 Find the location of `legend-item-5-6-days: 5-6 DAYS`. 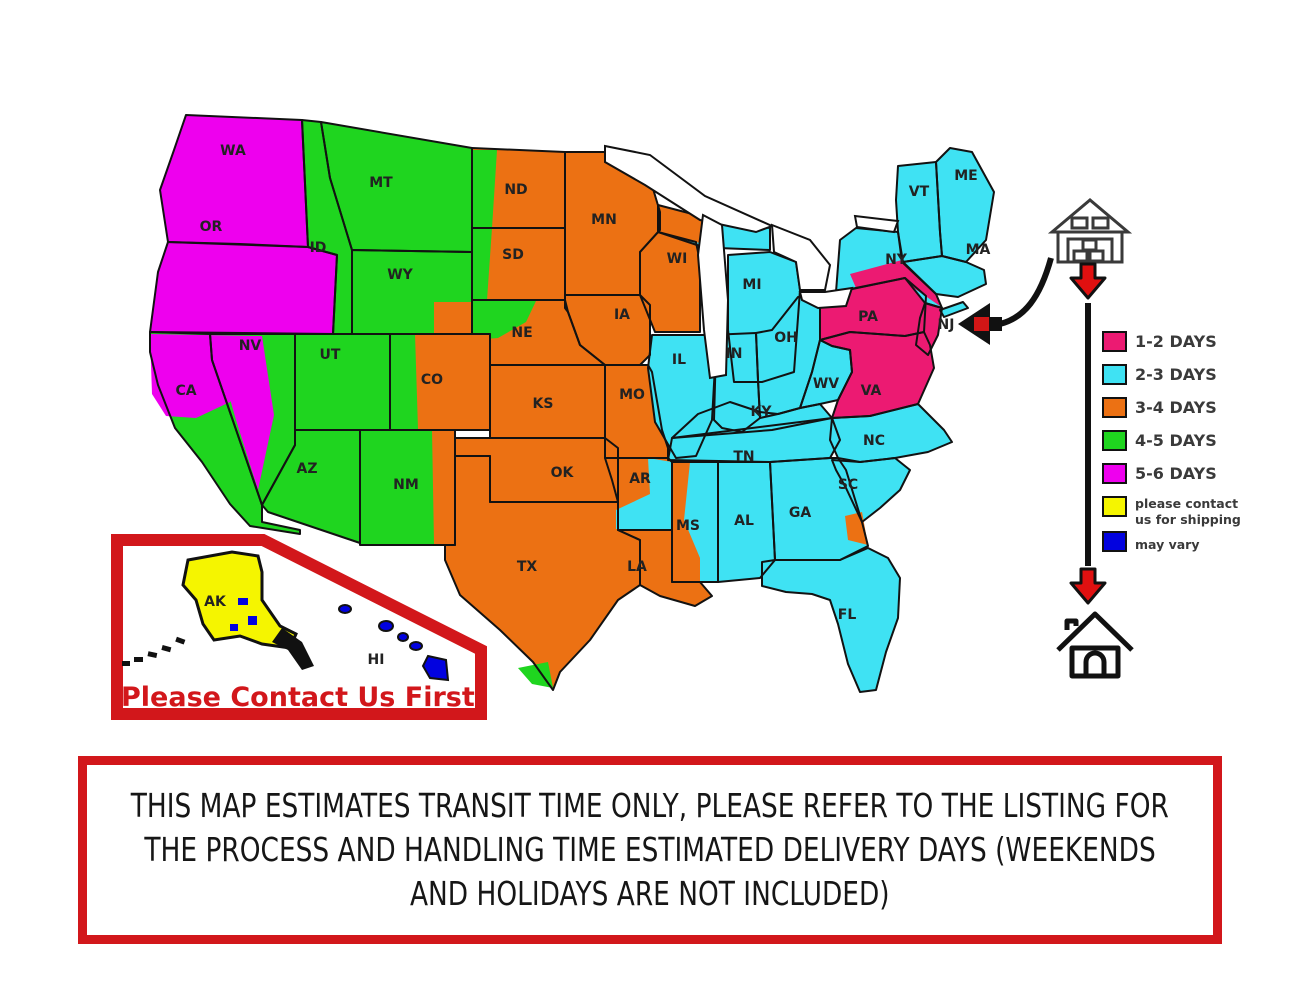

legend-item-5-6-days: 5-6 DAYS is located at coordinates (1171, 473).